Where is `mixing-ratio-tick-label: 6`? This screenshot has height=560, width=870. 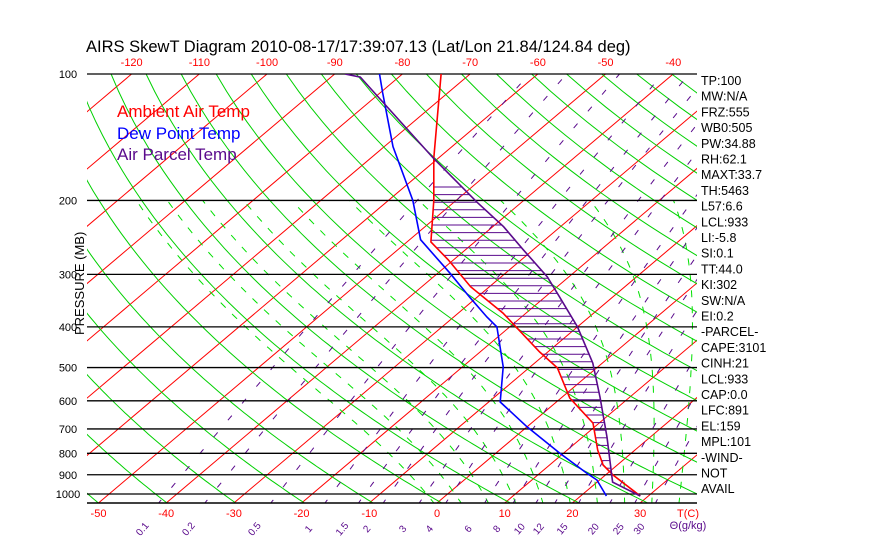 mixing-ratio-tick-label: 6 is located at coordinates (469, 529).